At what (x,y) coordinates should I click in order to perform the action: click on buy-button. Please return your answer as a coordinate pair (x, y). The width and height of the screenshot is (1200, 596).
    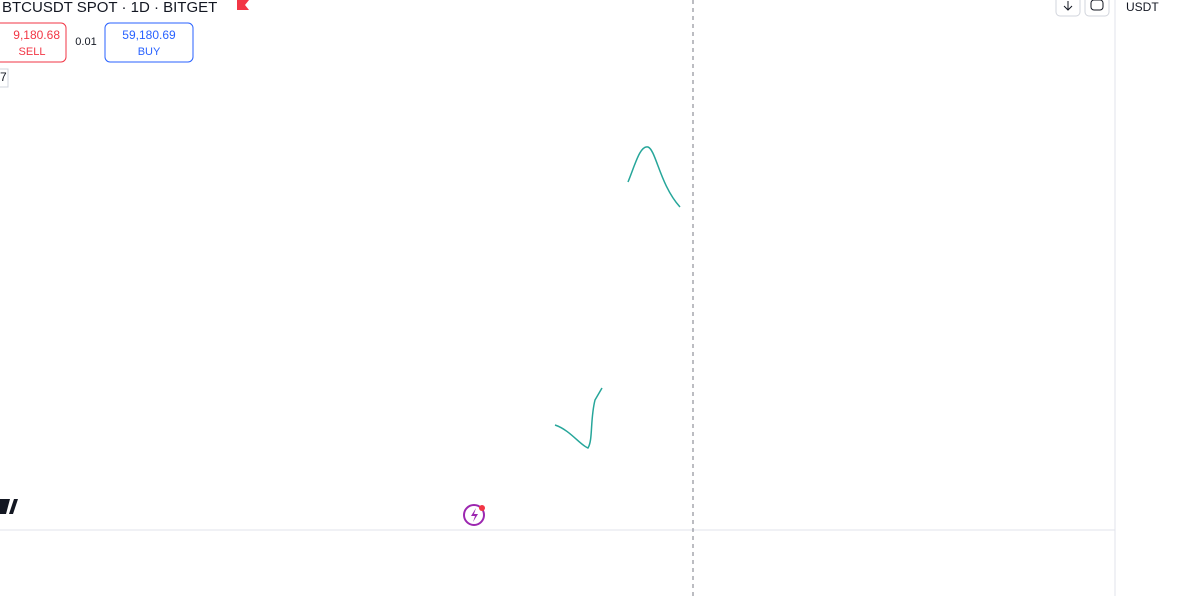
    Looking at the image, I should click on (149, 42).